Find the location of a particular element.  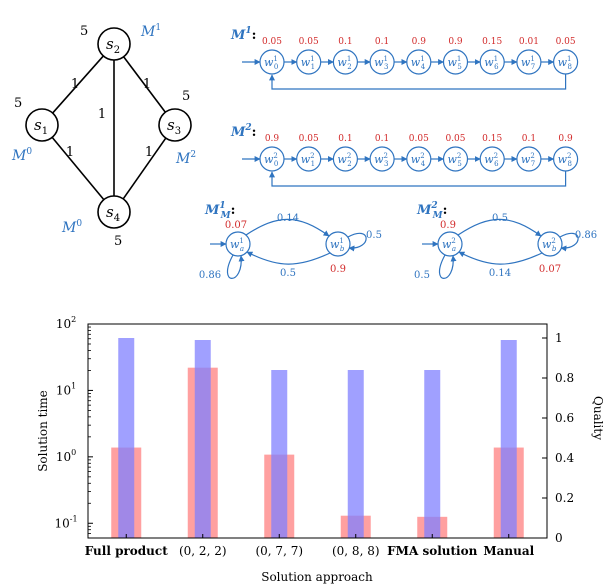

chain-state-label: w2 8 is located at coordinates (565, 160).